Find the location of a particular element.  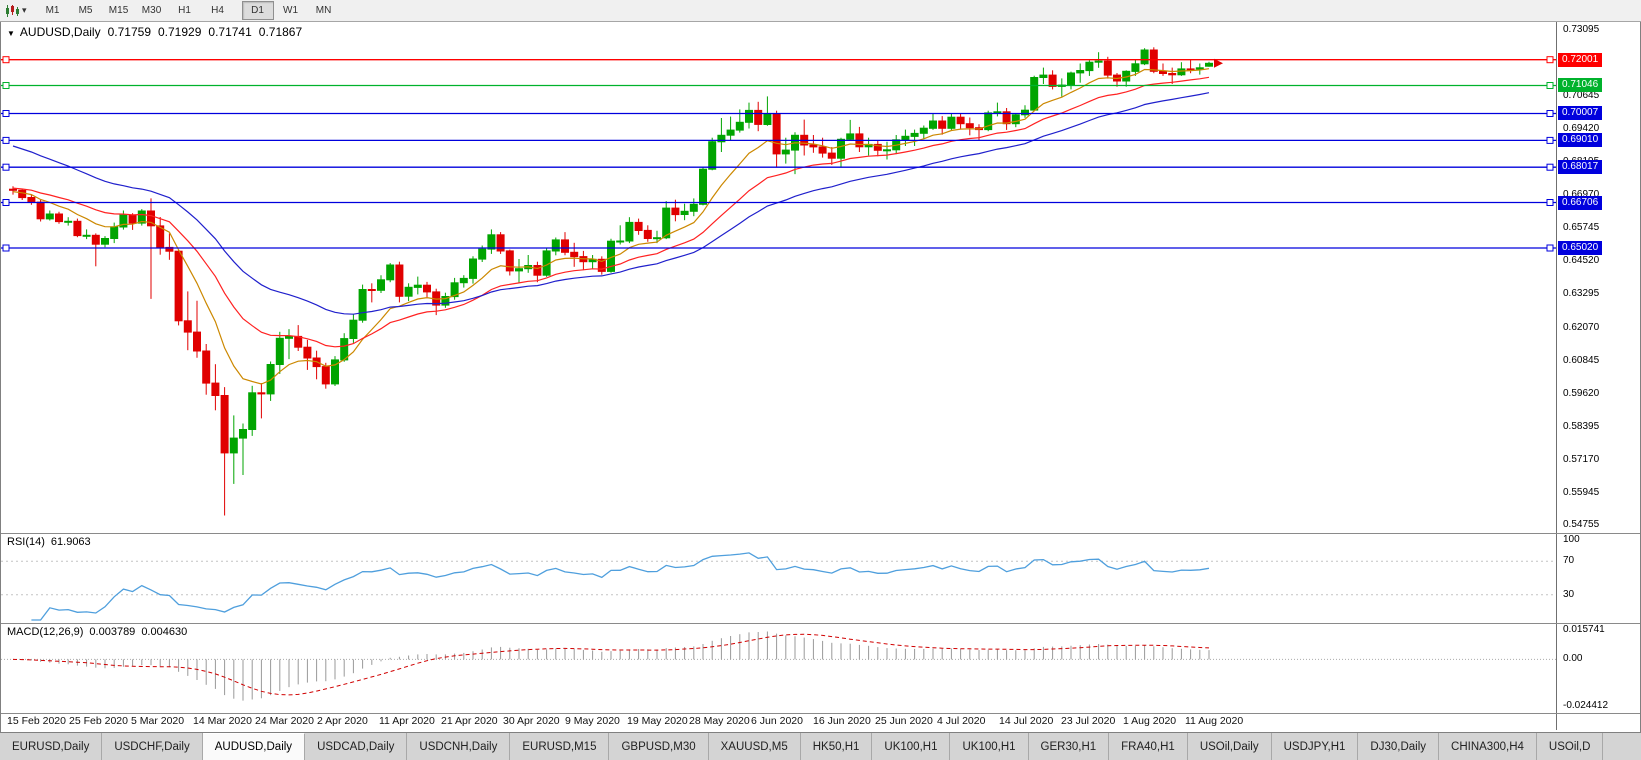

timeframe-button-m15: M15 is located at coordinates (118, 10).